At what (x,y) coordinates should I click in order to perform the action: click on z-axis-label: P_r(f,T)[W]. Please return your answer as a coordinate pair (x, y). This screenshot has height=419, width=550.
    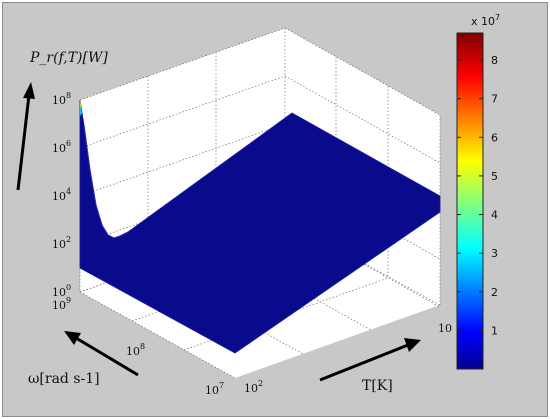
    Looking at the image, I should click on (68, 58).